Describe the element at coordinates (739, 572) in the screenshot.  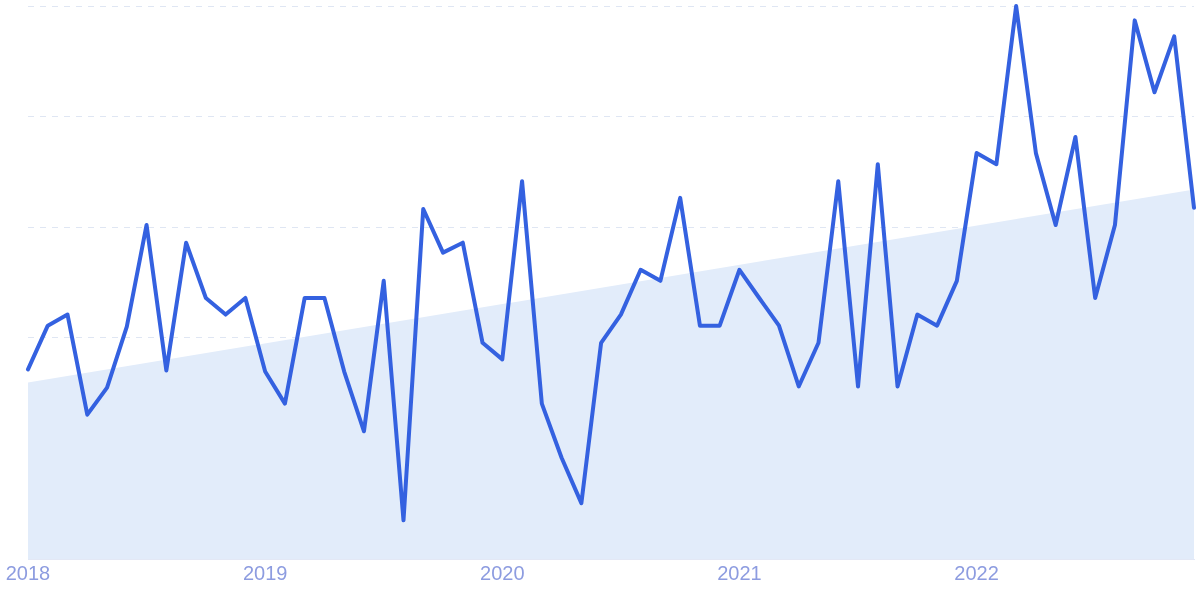
I see `x-tick-label: 2021` at that location.